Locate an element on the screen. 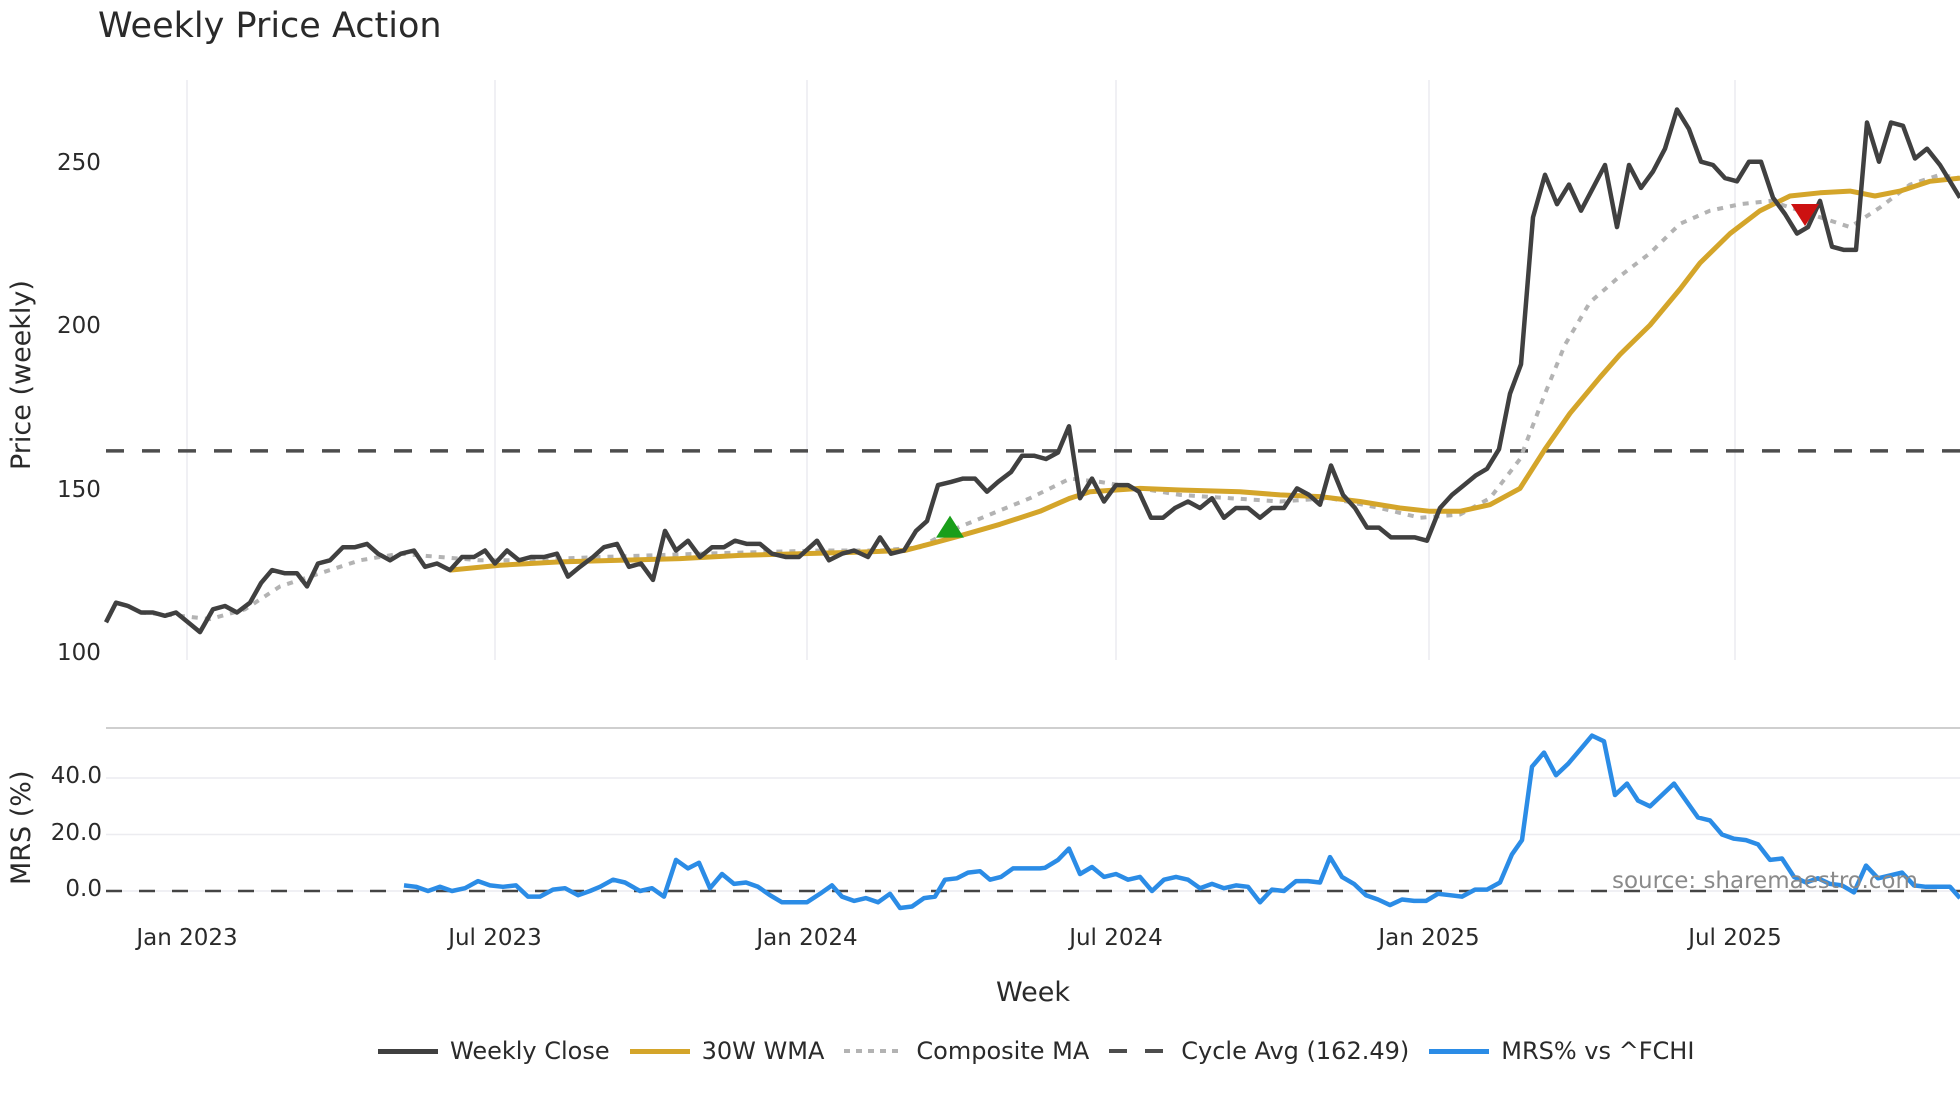  mrs-y-tick: 20.0 is located at coordinates (76, 832).